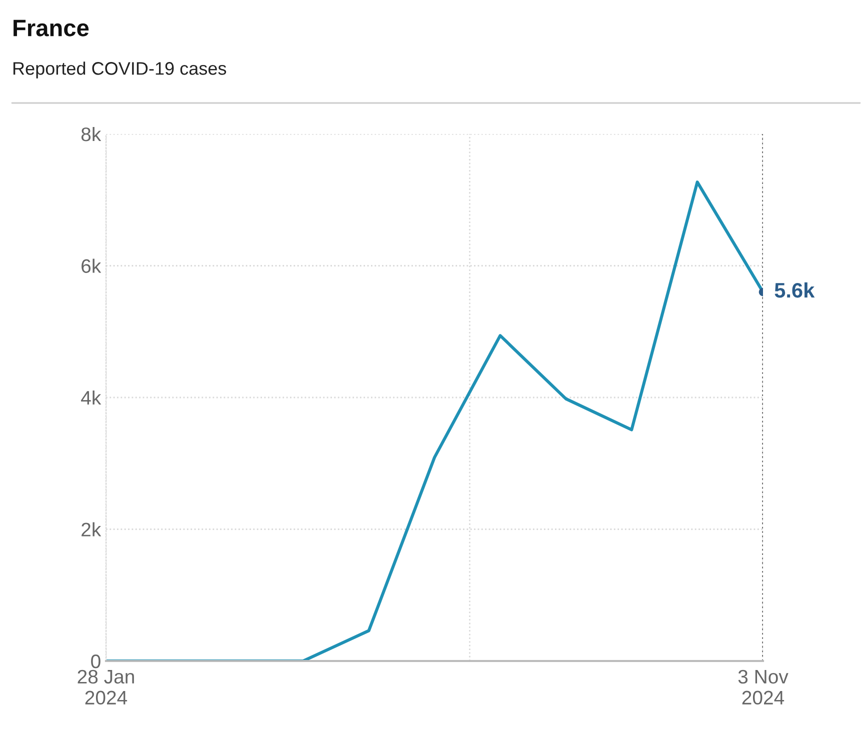 The height and width of the screenshot is (731, 862). What do you see at coordinates (95, 661) in the screenshot?
I see `y-tick-label: 0` at bounding box center [95, 661].